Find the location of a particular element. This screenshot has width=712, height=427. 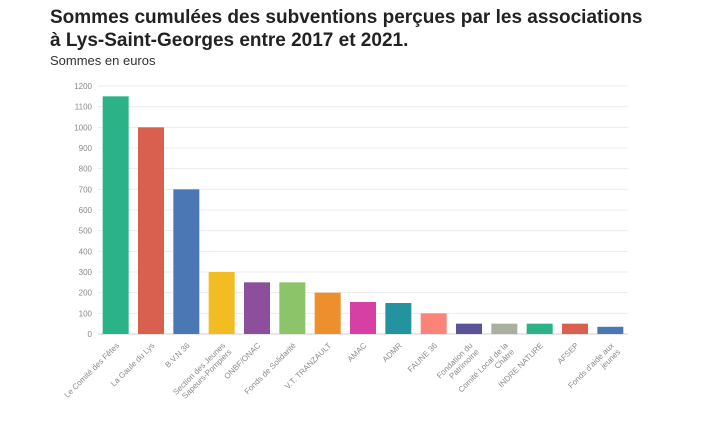

x-category-label: B.V.N 36 is located at coordinates (177, 355).